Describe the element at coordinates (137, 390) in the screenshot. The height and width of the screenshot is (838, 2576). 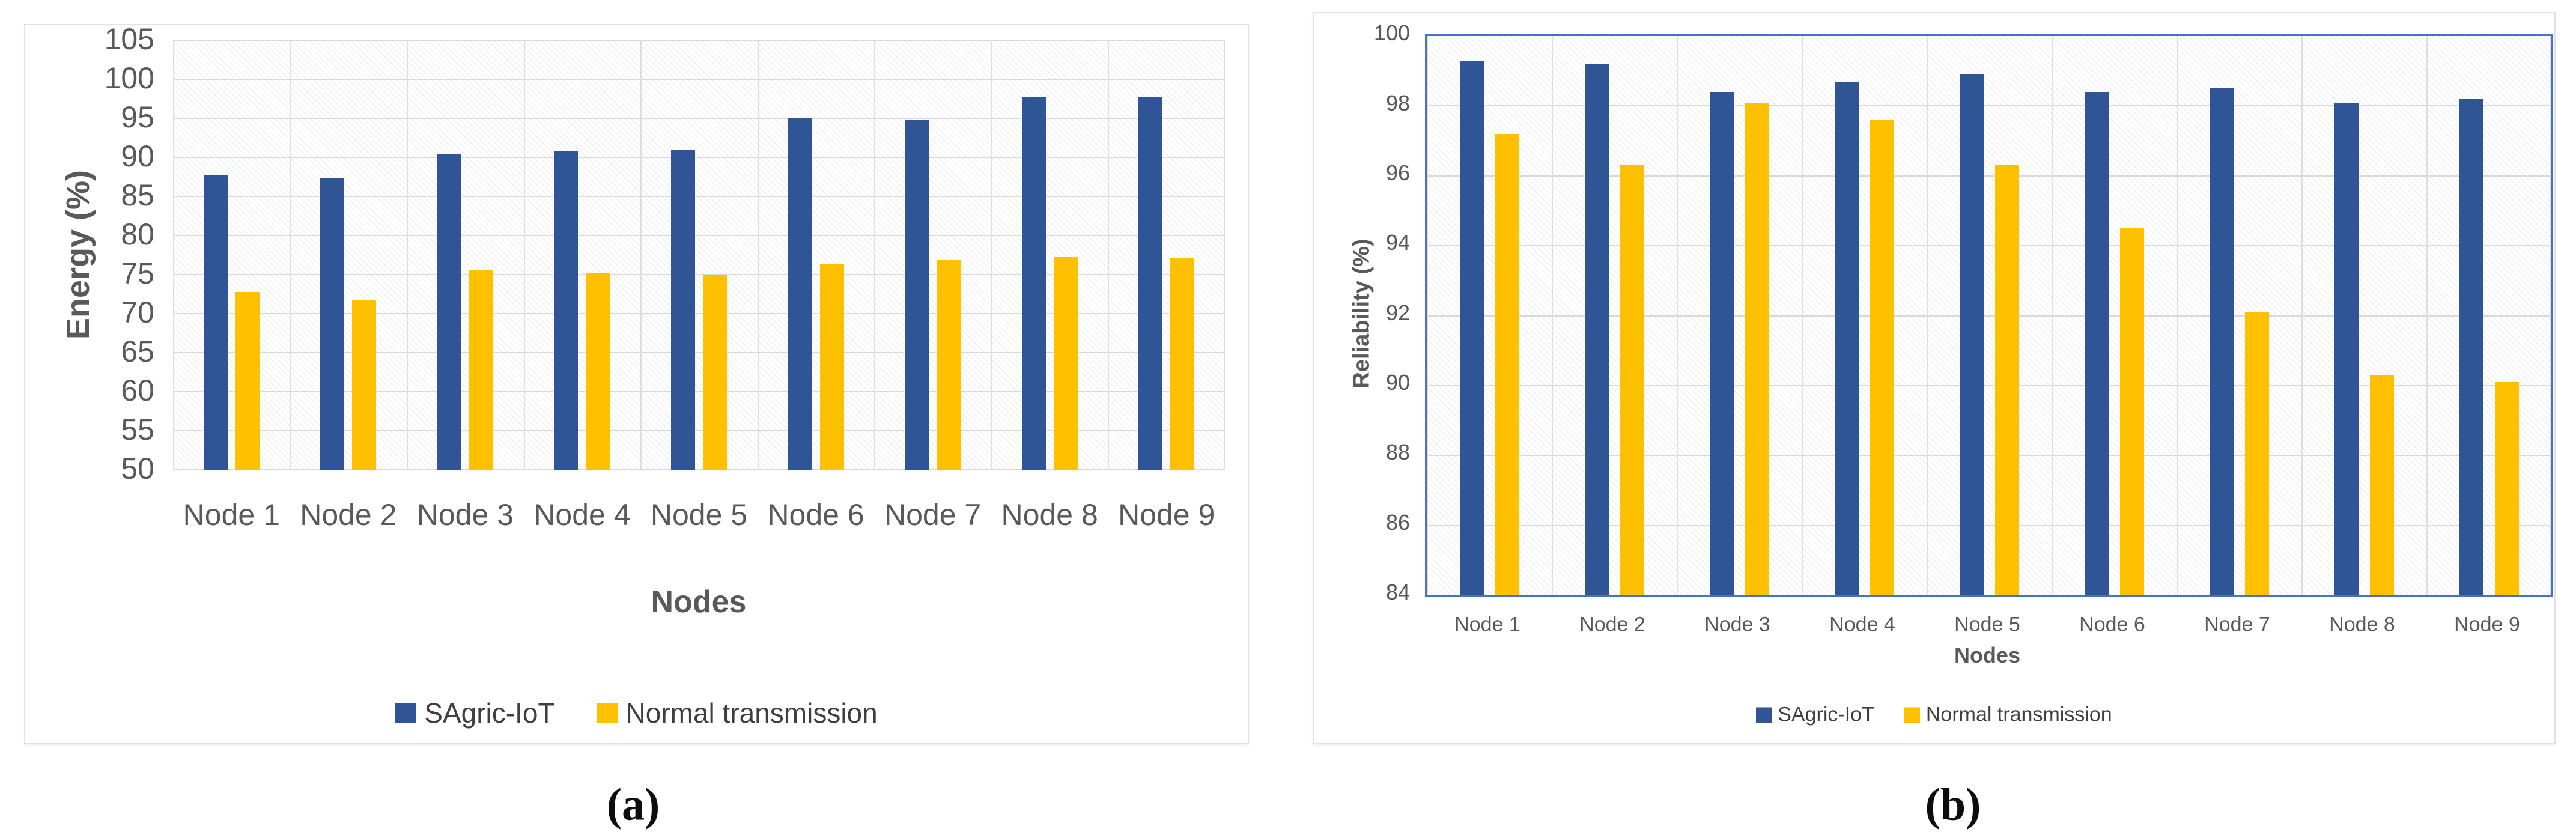
I see `y-axis-tick-label: 60` at that location.